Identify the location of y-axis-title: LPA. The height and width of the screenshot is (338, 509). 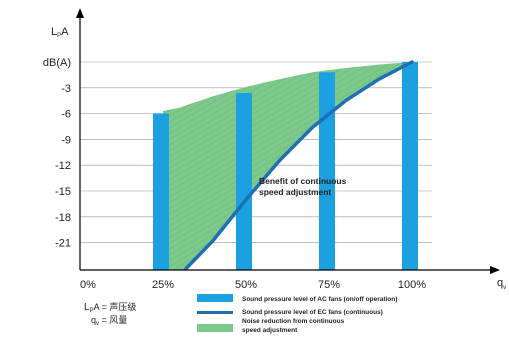
(60, 32).